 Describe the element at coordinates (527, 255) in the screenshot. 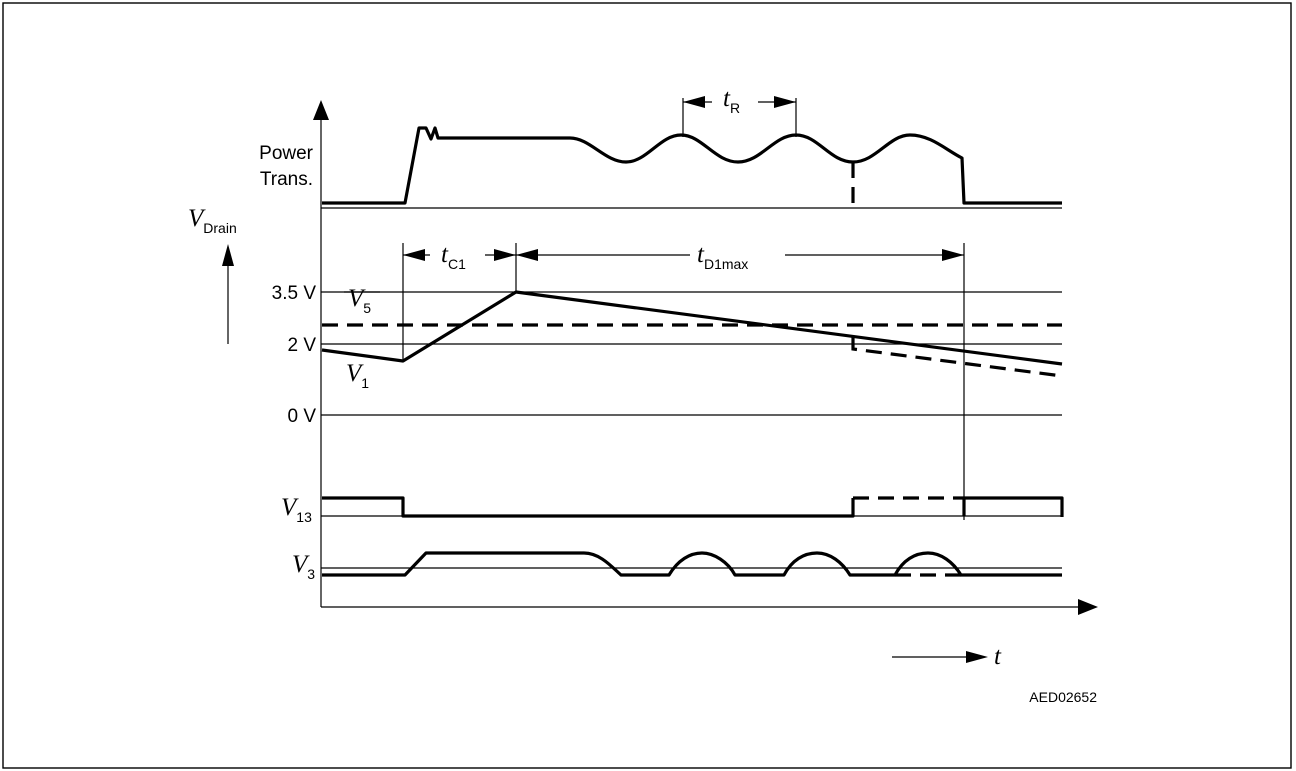

I see `td1max-arrowhead-left` at that location.